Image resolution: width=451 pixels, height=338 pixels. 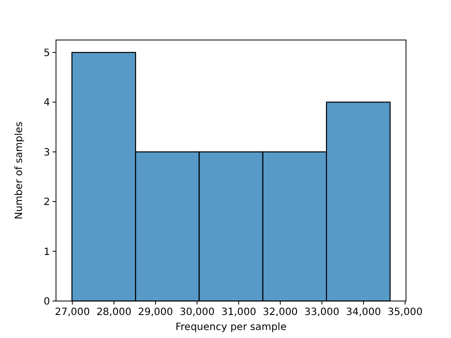 What do you see at coordinates (197, 312) in the screenshot?
I see `x-tick-label: 30,000` at bounding box center [197, 312].